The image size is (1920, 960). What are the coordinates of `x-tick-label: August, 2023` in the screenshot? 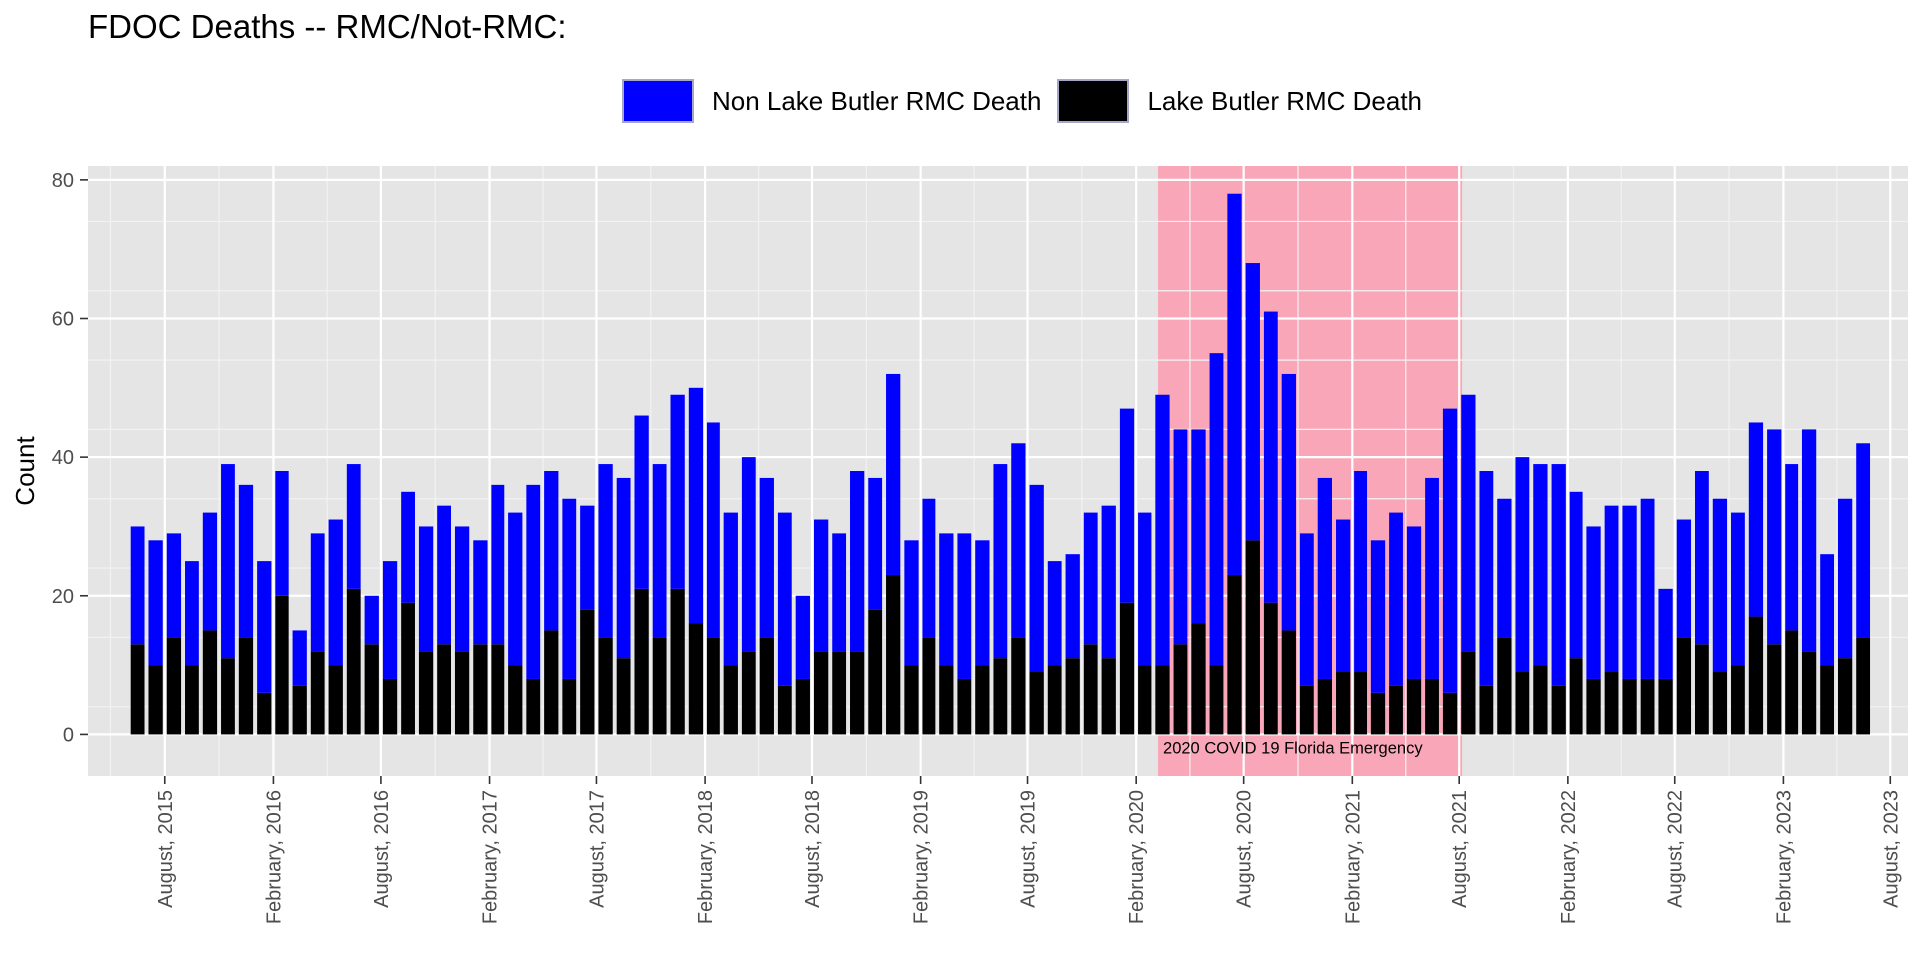 It's located at (1891, 849).